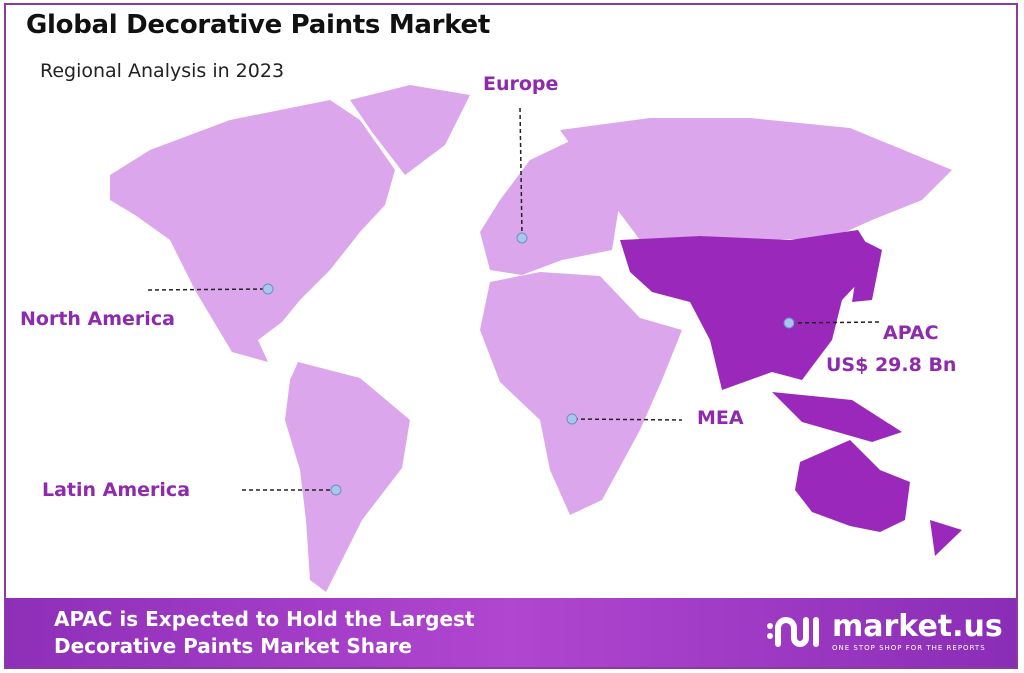 This screenshot has width=1024, height=673. What do you see at coordinates (572, 419) in the screenshot?
I see `mea-marker` at bounding box center [572, 419].